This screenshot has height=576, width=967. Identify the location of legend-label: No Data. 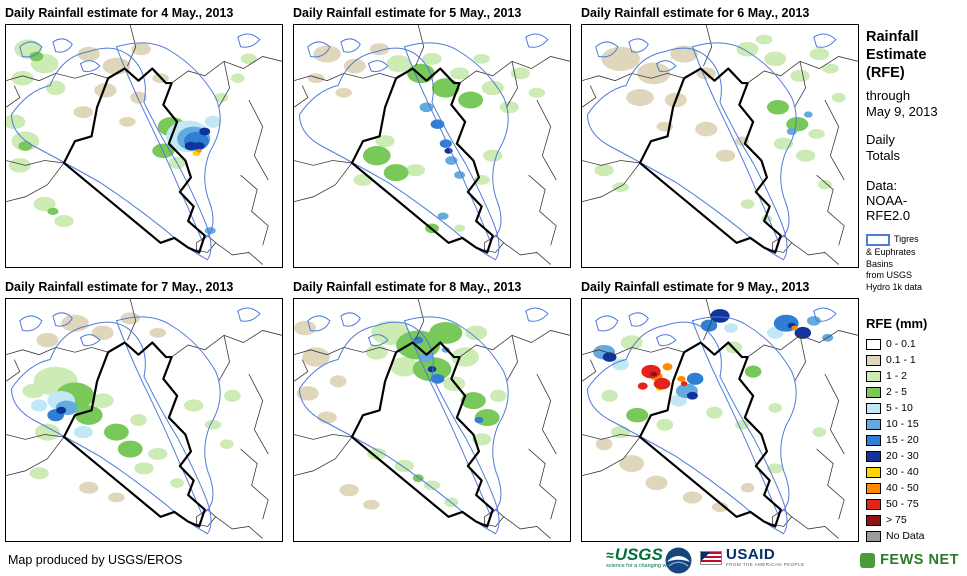
(905, 536).